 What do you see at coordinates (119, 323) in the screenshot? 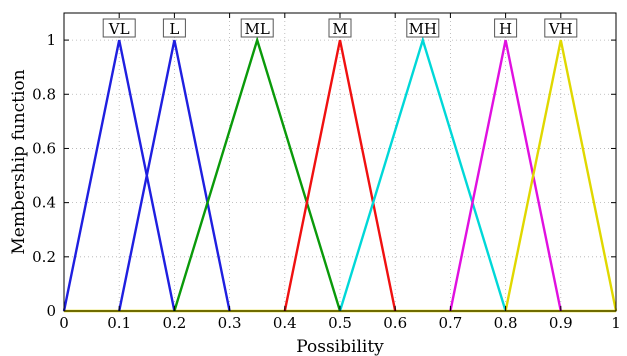
I see `x-tick-label-1: 0.1` at bounding box center [119, 323].